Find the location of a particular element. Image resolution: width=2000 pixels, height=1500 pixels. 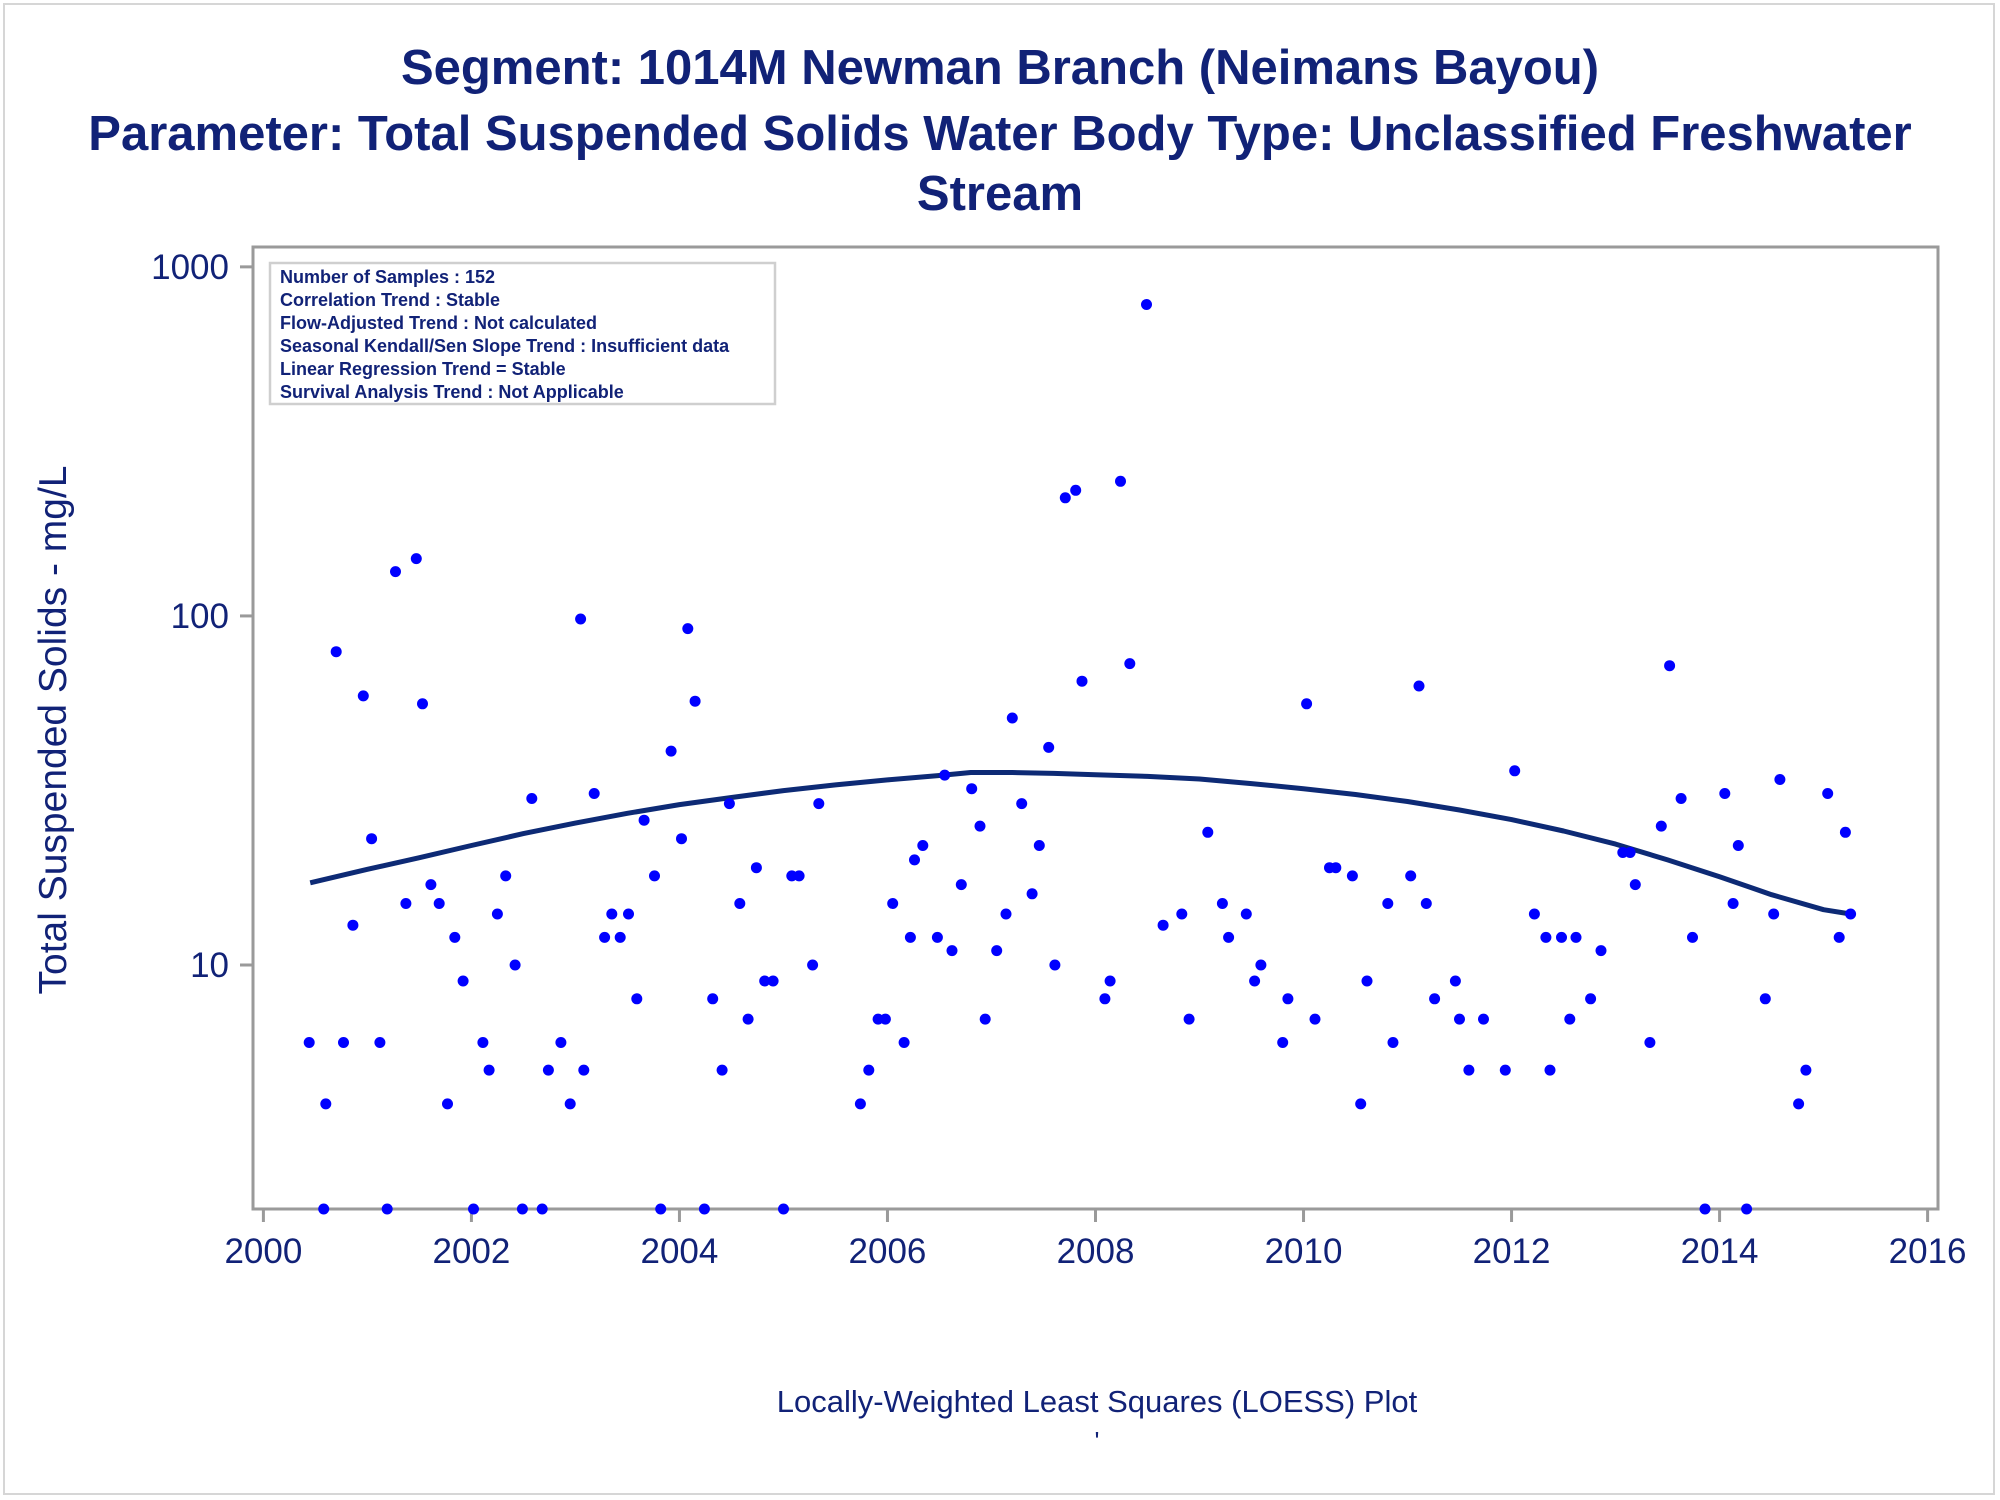

footnote-mark: ' is located at coordinates (1097, 1441).